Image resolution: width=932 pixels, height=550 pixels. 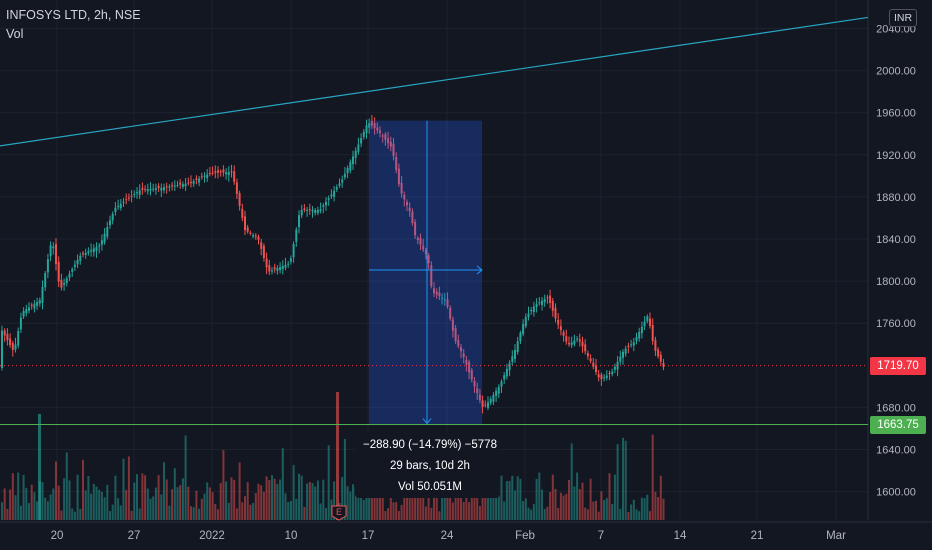 What do you see at coordinates (898, 365) in the screenshot?
I see `last-price-tag: 1719.70` at bounding box center [898, 365].